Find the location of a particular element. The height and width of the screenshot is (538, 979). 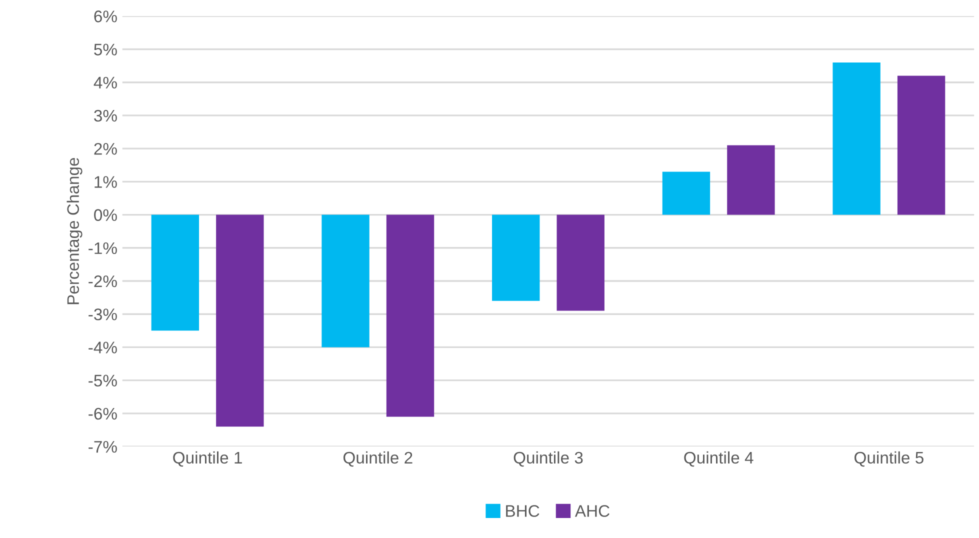

y-tick-label: -4% is located at coordinates (102, 348).